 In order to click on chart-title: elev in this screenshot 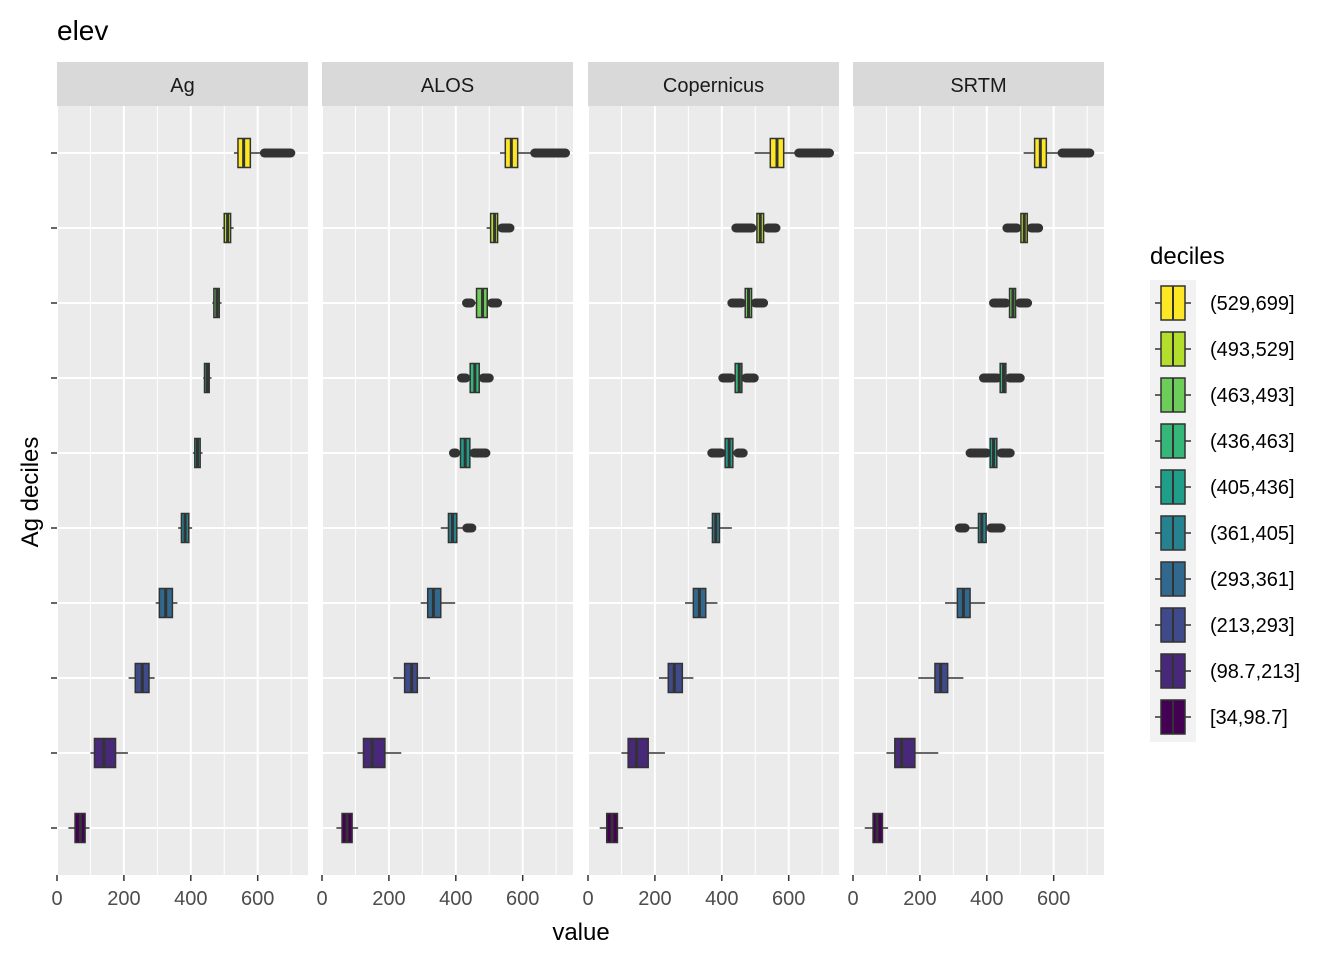, I will do `click(82, 30)`.